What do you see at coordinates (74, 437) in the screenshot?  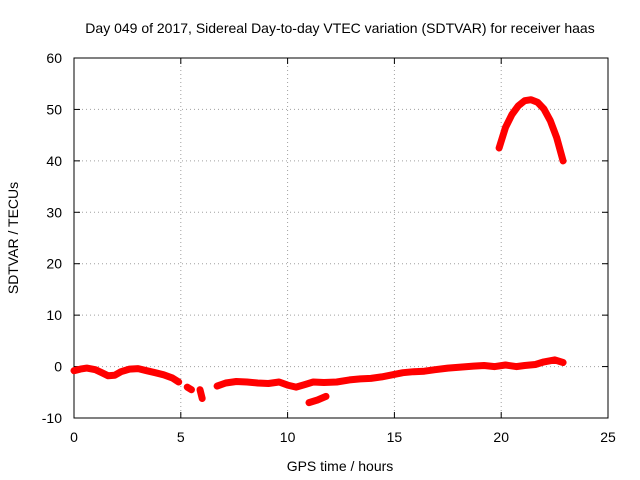 I see `x-tick-label: 0` at bounding box center [74, 437].